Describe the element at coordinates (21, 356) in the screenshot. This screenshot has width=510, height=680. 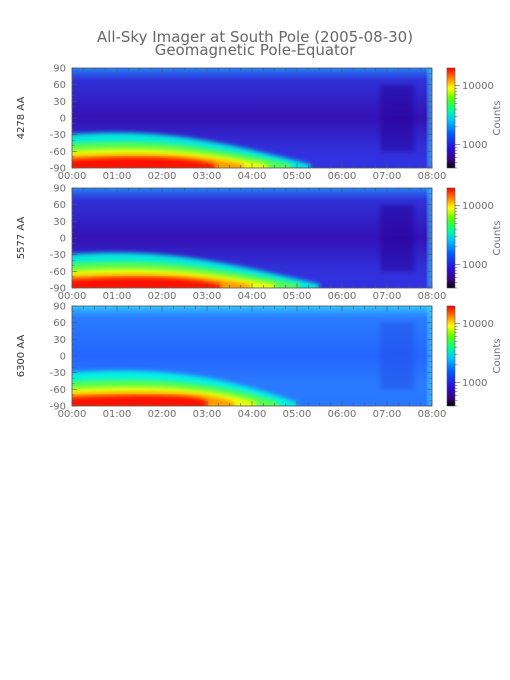
I see `y-axis-label: 6300 AA` at that location.